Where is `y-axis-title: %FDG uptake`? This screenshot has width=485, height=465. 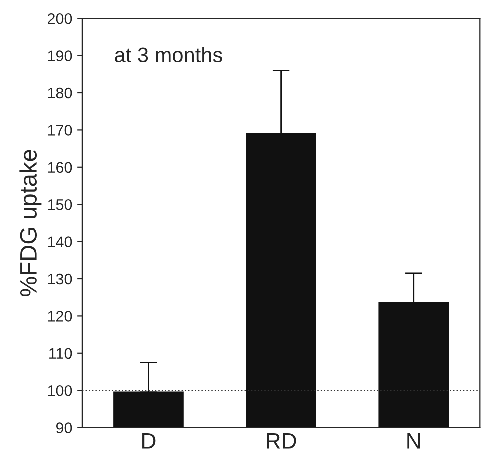 y-axis-title: %FDG uptake is located at coordinates (31, 223).